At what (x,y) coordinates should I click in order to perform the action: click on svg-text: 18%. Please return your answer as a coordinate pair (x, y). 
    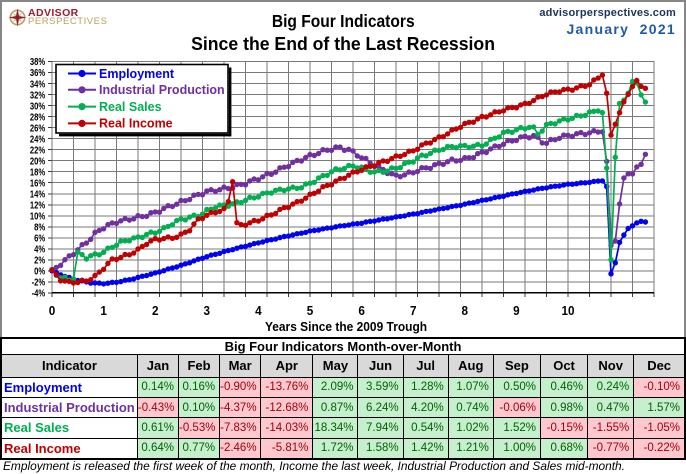
    Looking at the image, I should click on (37, 171).